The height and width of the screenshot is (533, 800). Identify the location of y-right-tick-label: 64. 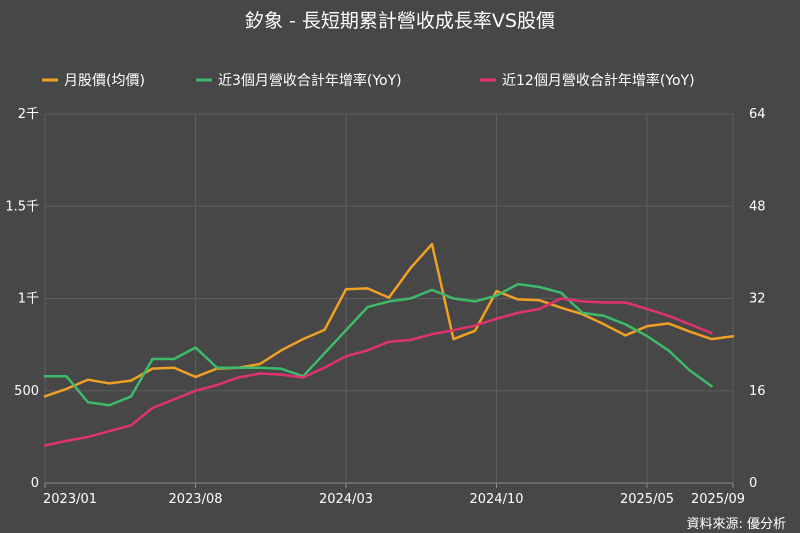
(757, 114).